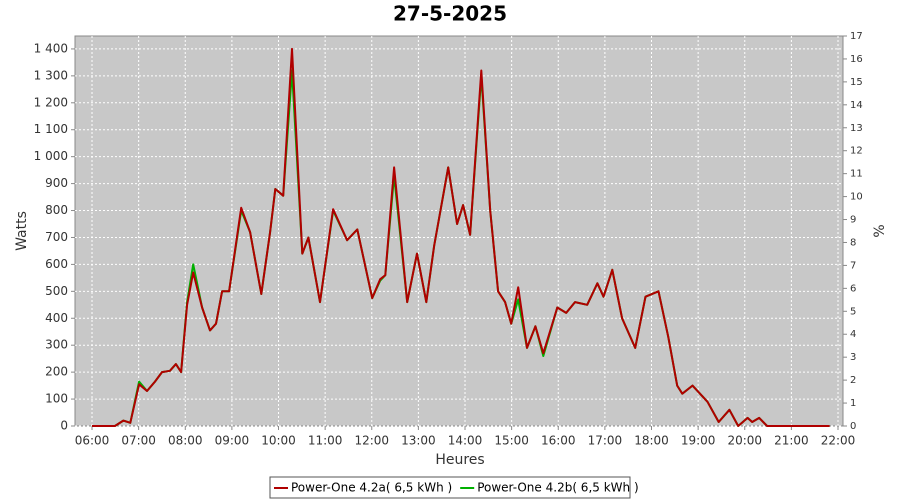 The width and height of the screenshot is (900, 500). Describe the element at coordinates (459, 460) in the screenshot. I see `x-axis-label: Heures` at that location.